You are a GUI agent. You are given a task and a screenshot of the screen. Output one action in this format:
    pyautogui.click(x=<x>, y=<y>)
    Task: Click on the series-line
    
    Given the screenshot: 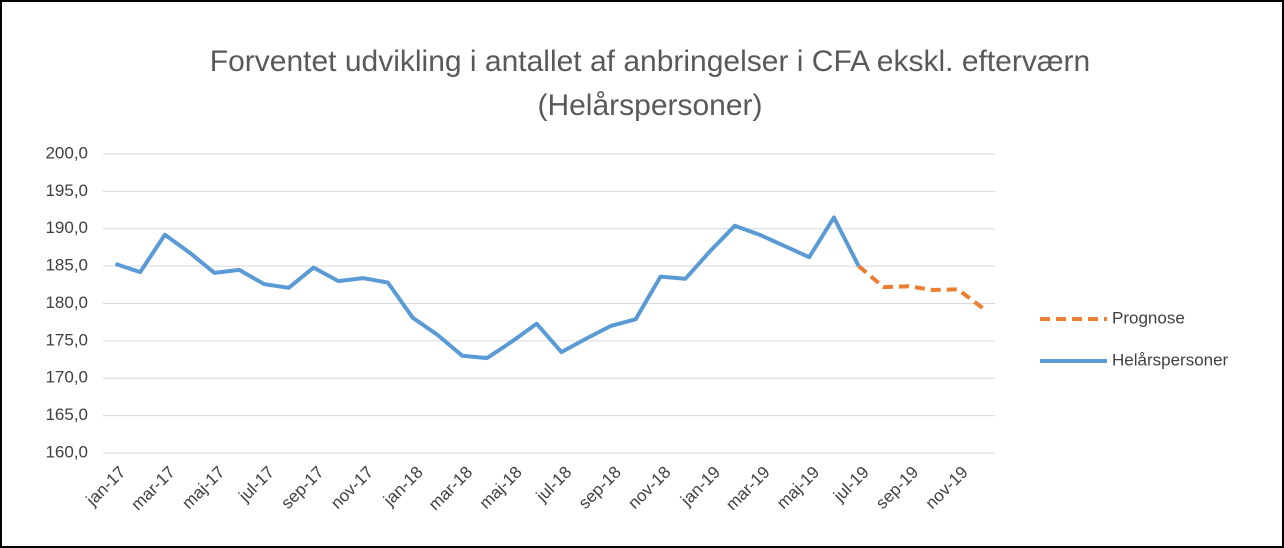 What is the action you would take?
    pyautogui.click(x=920, y=287)
    